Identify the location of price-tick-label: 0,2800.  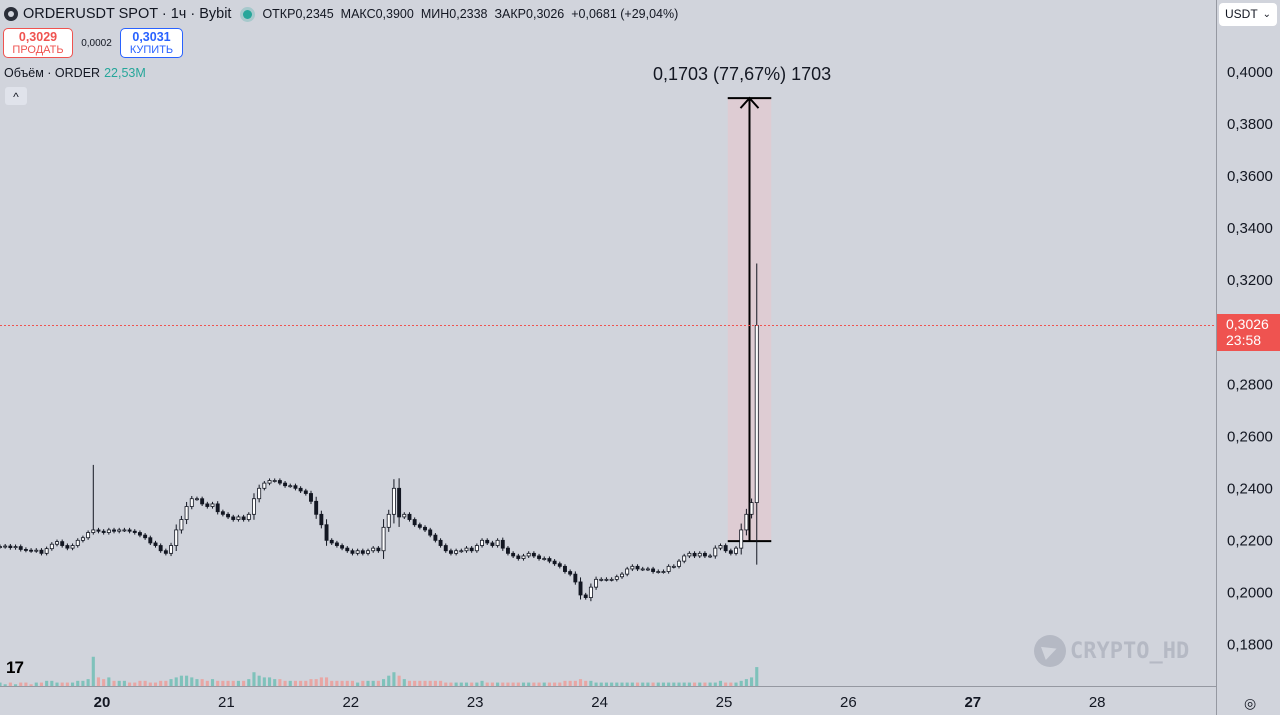
(1250, 384).